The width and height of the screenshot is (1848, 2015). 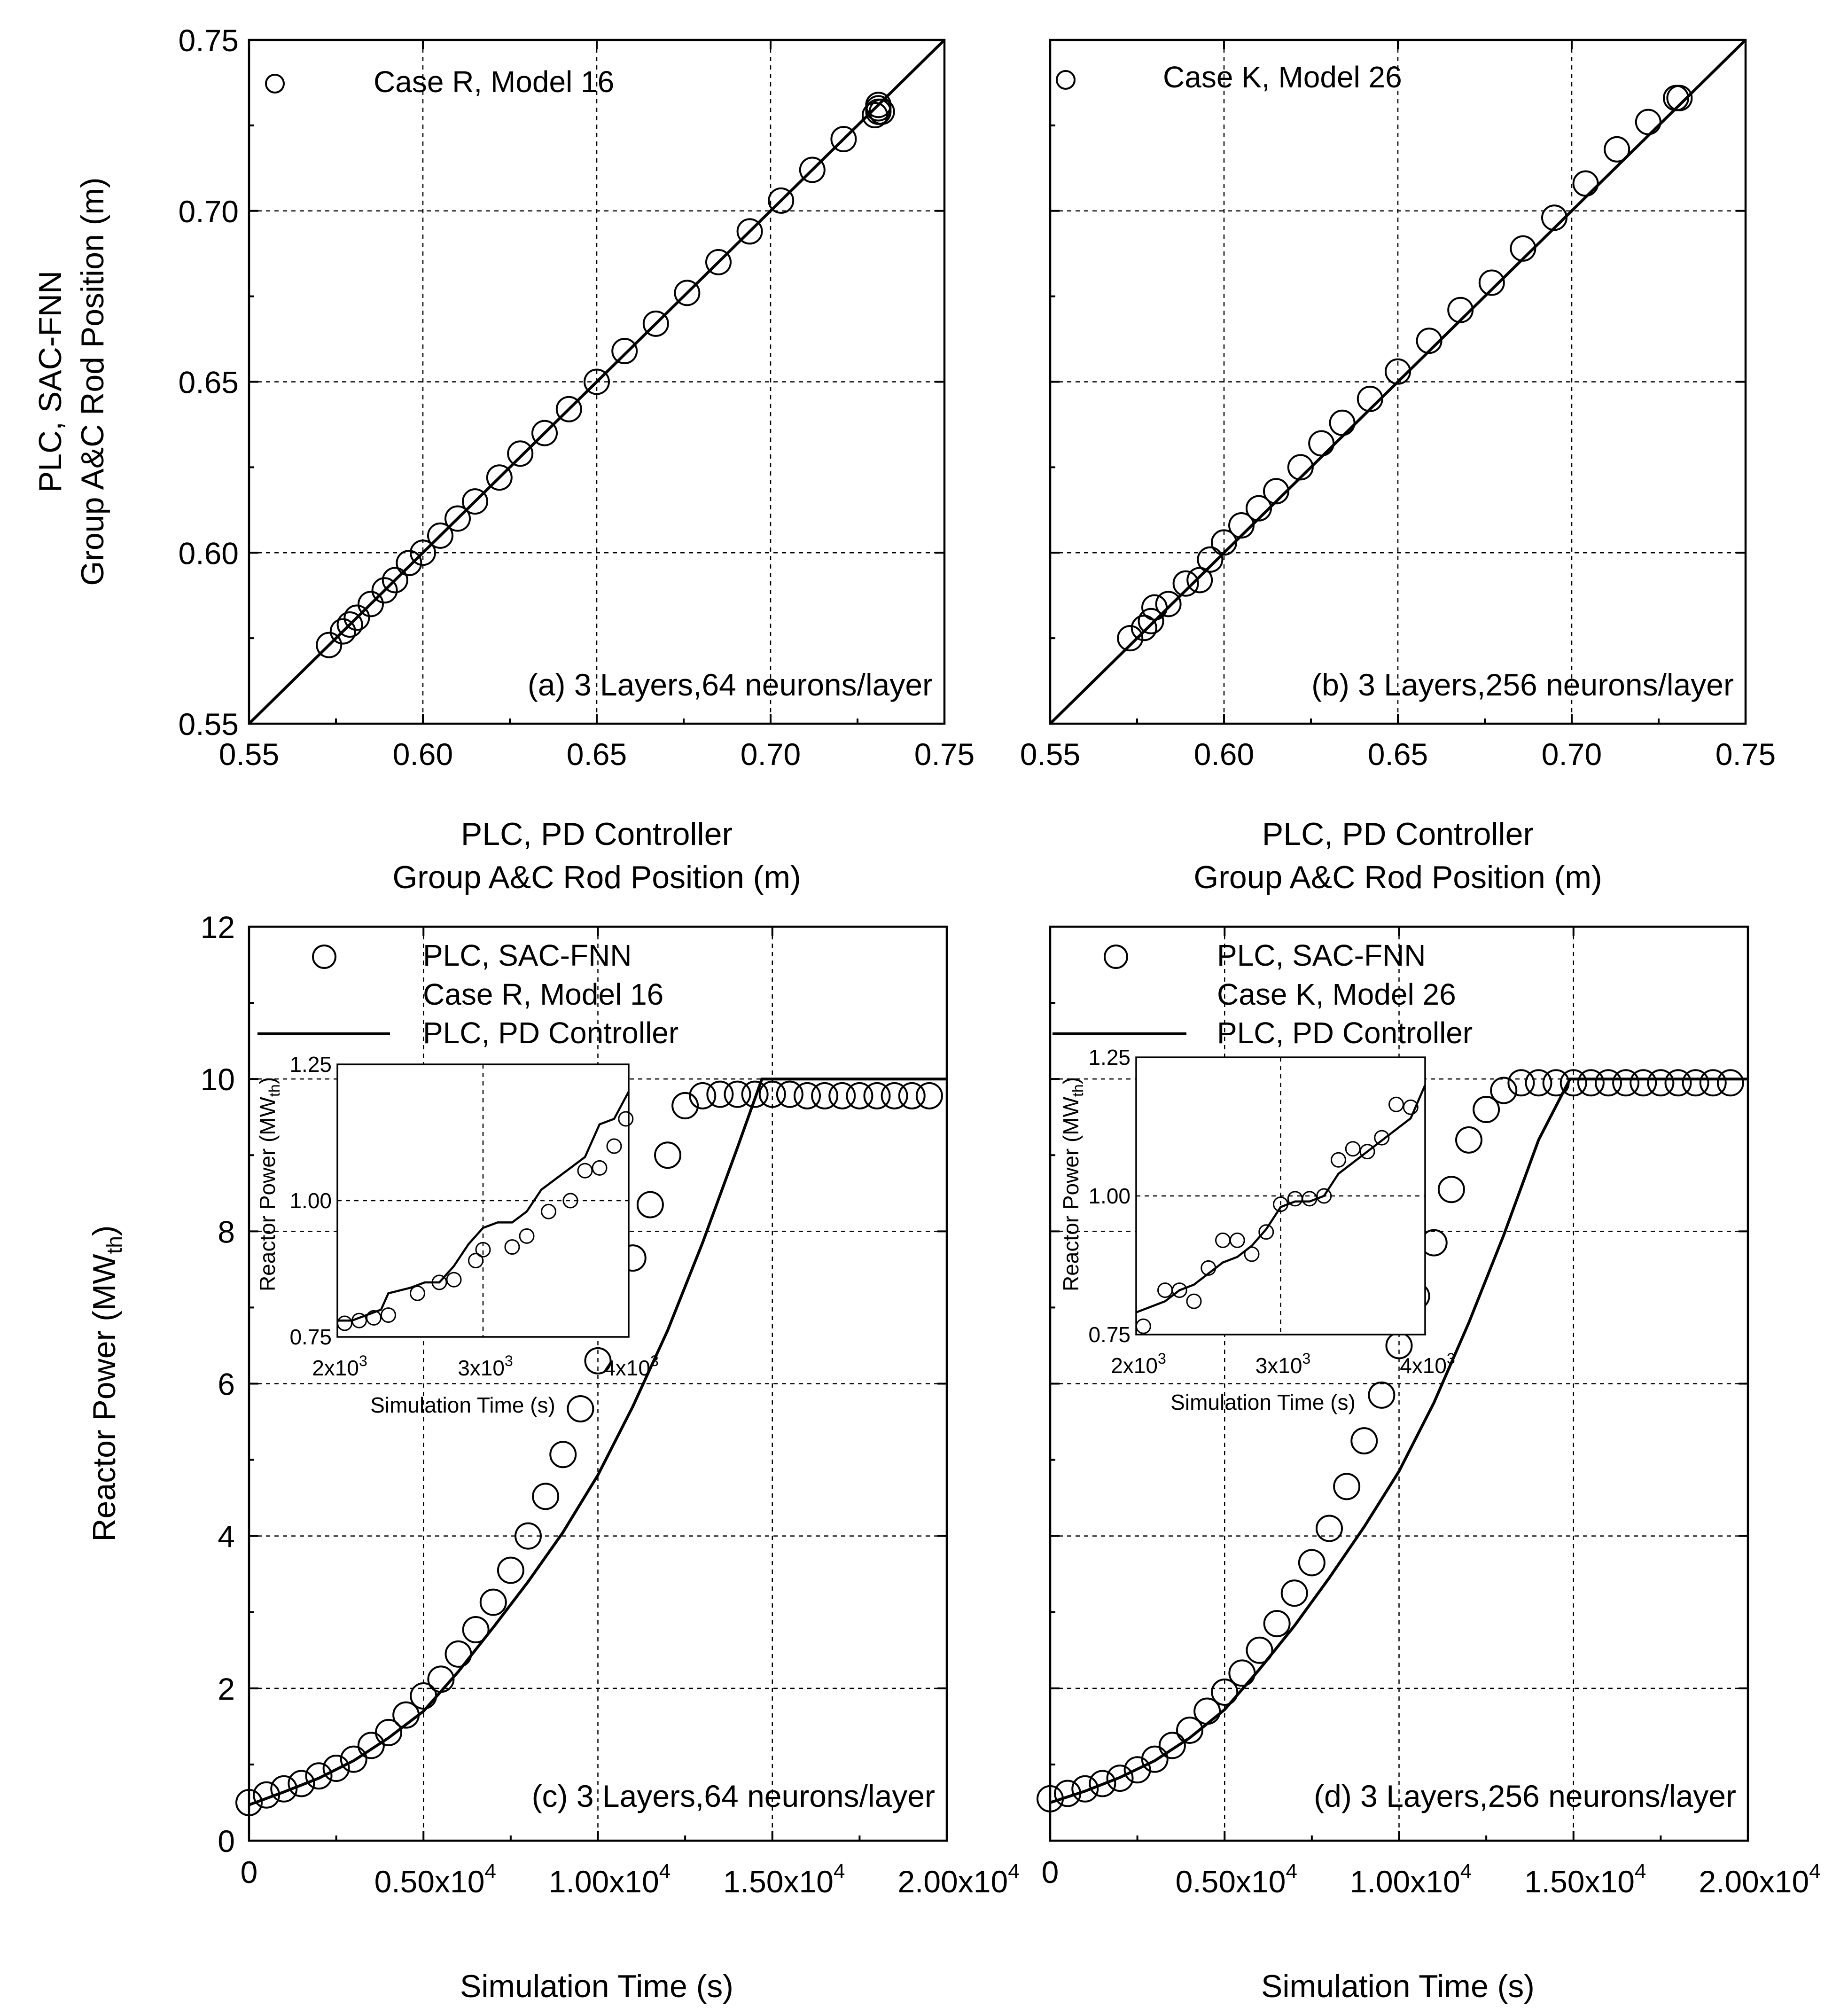 I want to click on panel-c-ytick-label: 6, so click(x=226, y=1384).